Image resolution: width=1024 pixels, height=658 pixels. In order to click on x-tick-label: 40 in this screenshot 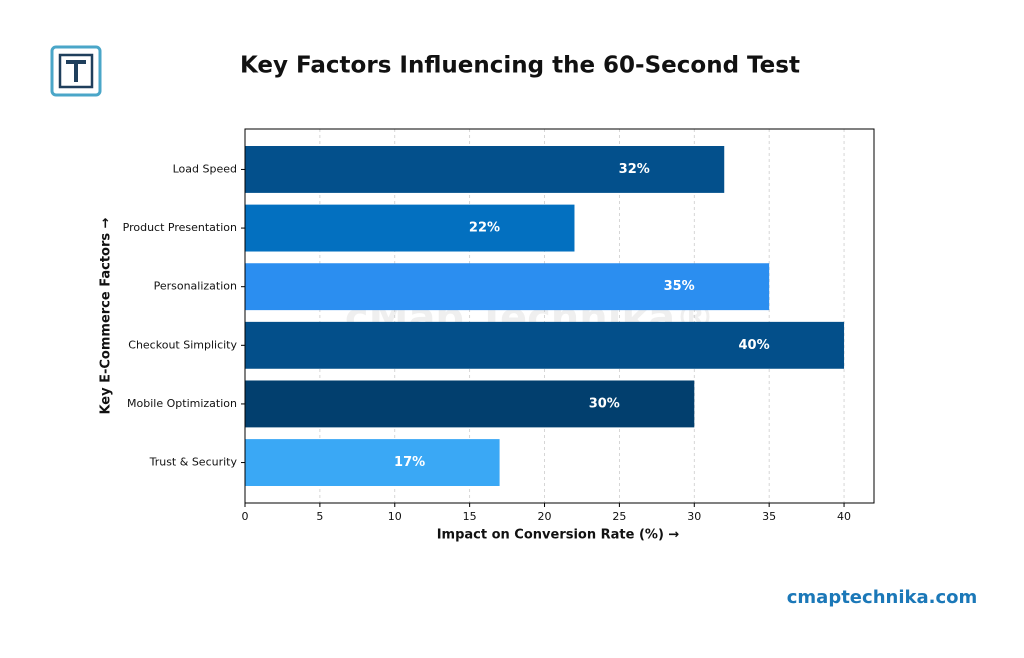, I will do `click(844, 516)`.